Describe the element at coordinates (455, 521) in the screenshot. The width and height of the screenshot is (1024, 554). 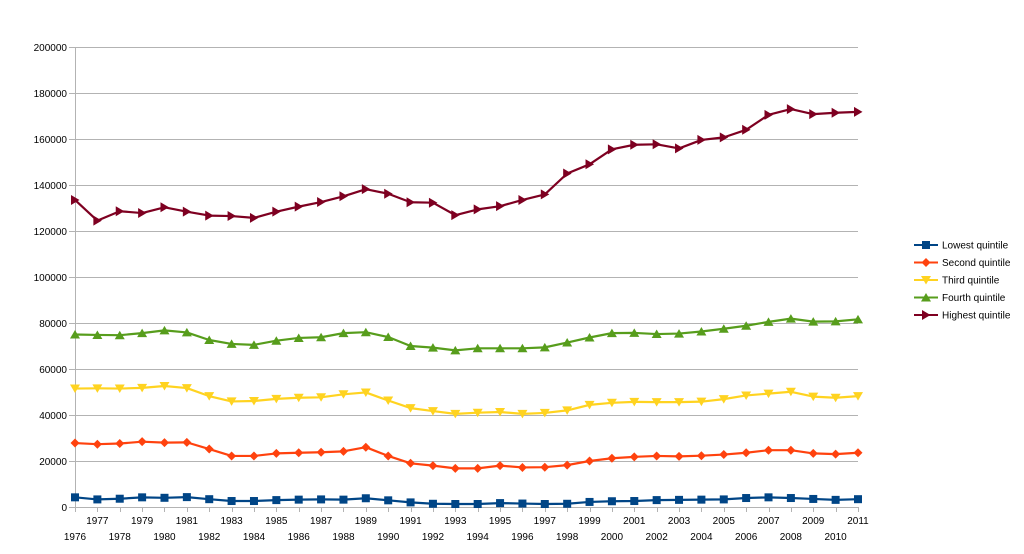
I see `x-tick-label: 1993` at that location.